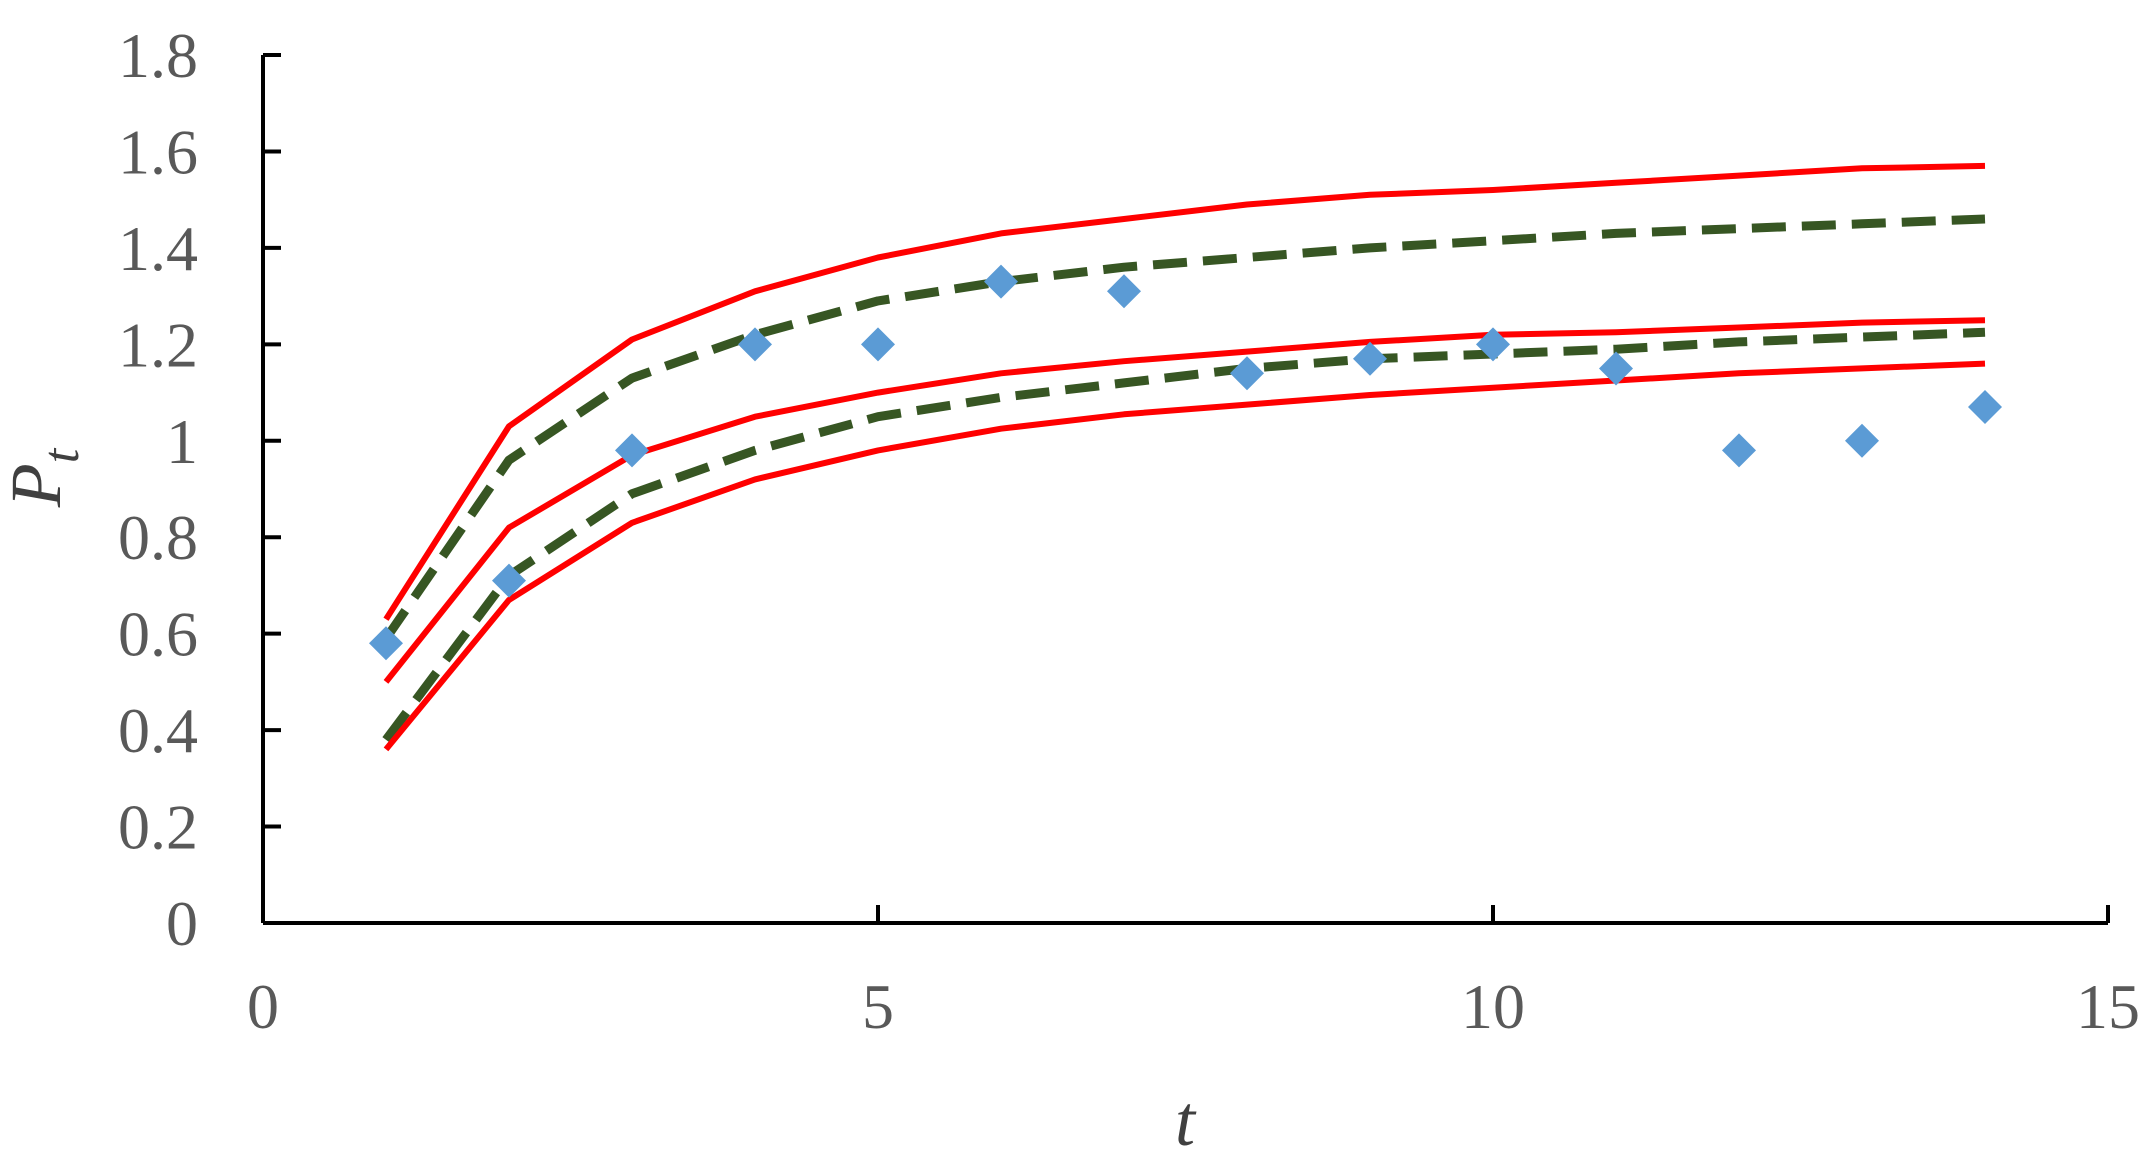 This screenshot has width=2156, height=1171. What do you see at coordinates (263, 1006) in the screenshot?
I see `x-tick-label: 0` at bounding box center [263, 1006].